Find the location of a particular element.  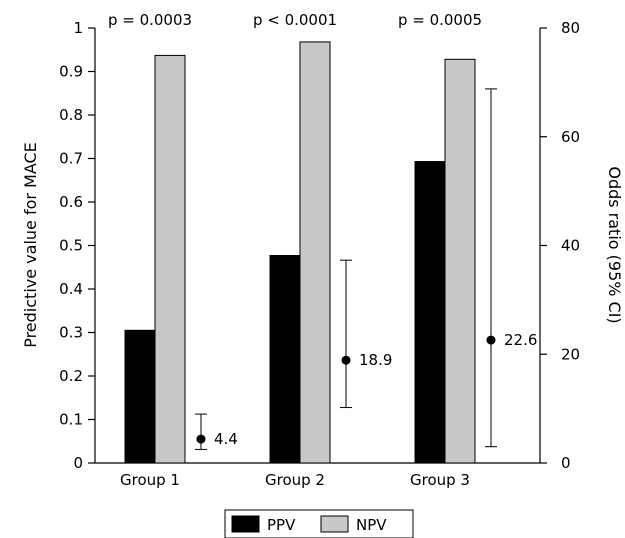

y-tick-label: 0.7 is located at coordinates (71, 159).